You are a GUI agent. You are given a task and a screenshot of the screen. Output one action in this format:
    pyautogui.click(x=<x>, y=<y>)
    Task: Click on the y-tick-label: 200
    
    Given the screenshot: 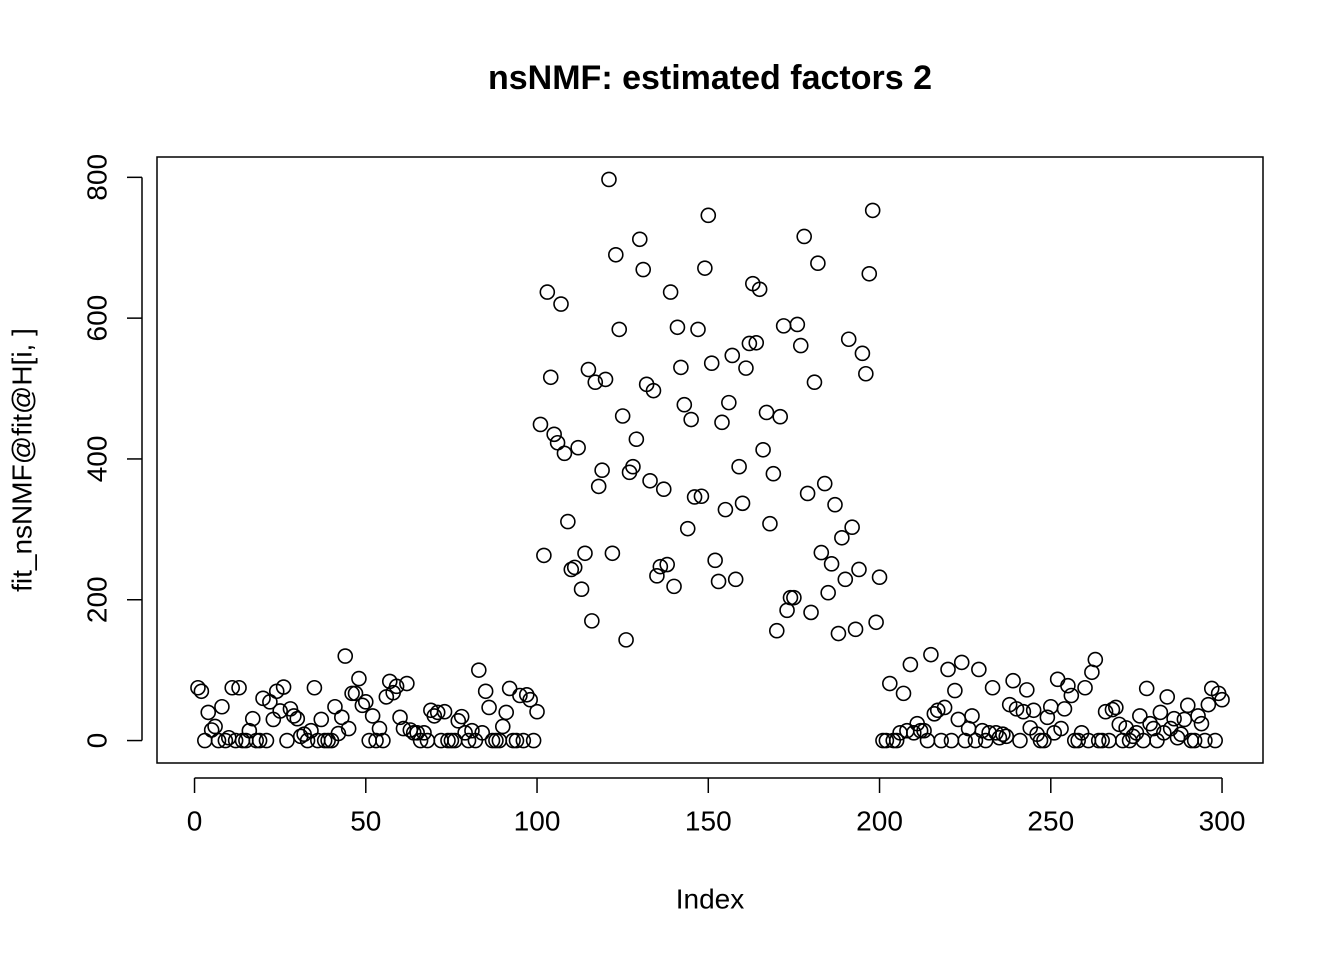 What is the action you would take?
    pyautogui.click(x=96, y=599)
    